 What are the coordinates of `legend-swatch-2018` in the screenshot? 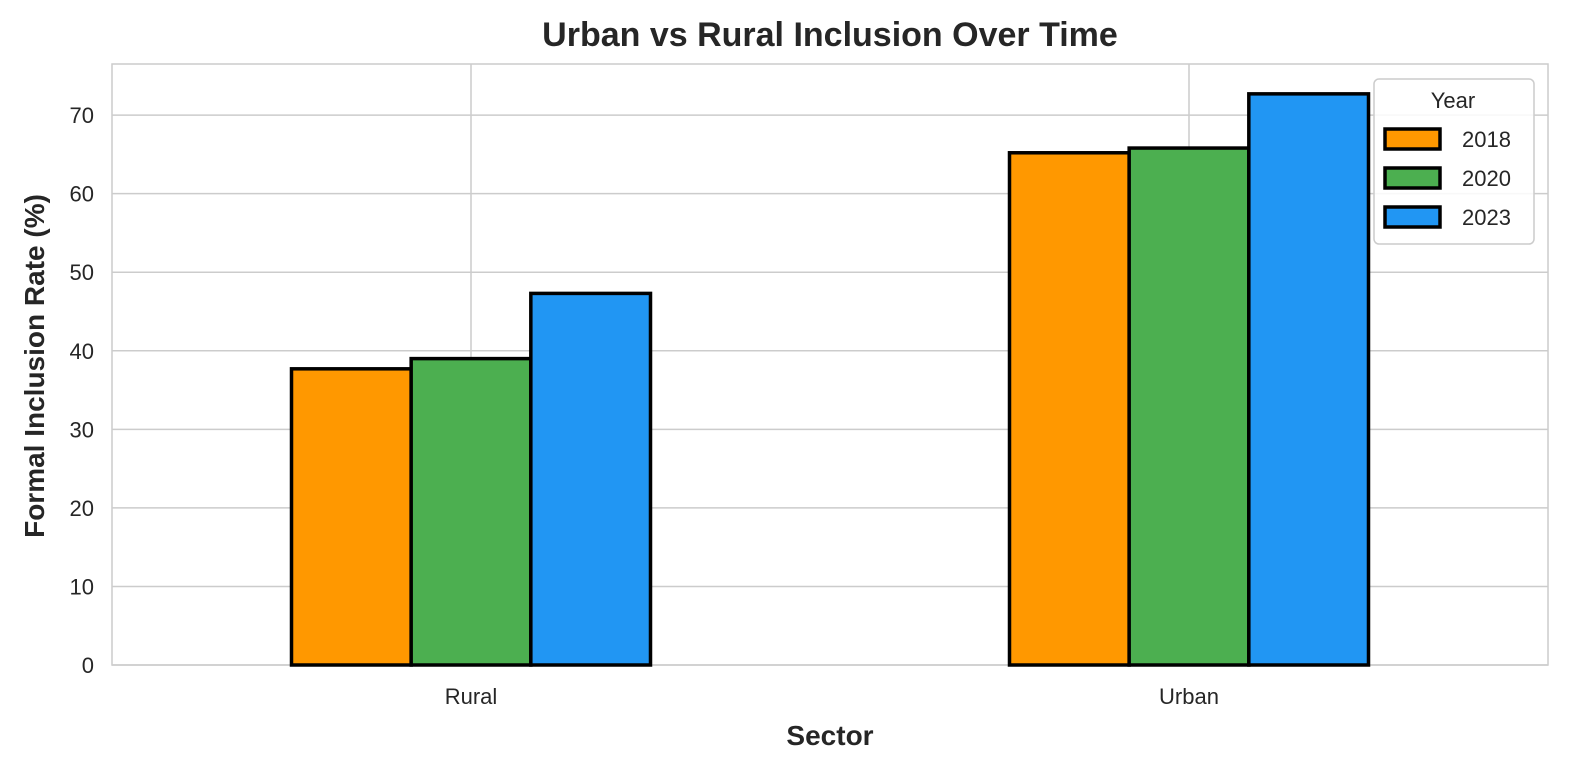 It's located at (1412, 139).